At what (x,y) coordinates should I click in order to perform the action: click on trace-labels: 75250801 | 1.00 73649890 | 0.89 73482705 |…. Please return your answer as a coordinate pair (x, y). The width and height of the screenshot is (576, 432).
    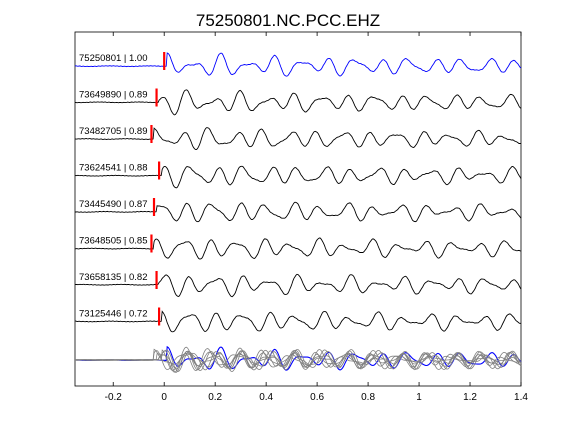
    Looking at the image, I should click on (113, 186).